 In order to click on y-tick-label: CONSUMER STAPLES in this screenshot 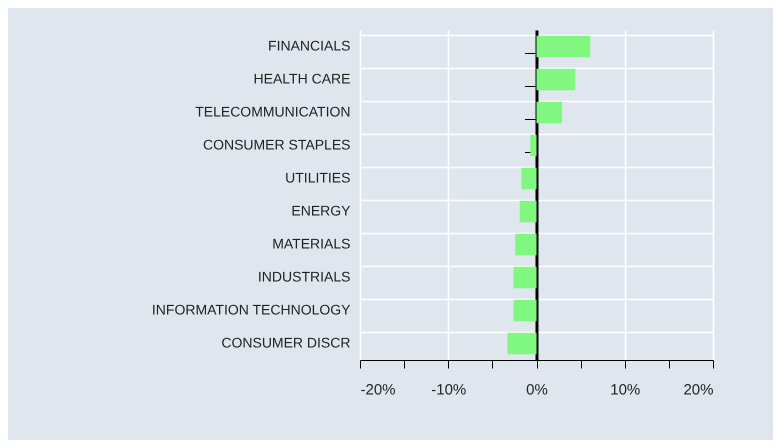, I will do `click(276, 144)`.